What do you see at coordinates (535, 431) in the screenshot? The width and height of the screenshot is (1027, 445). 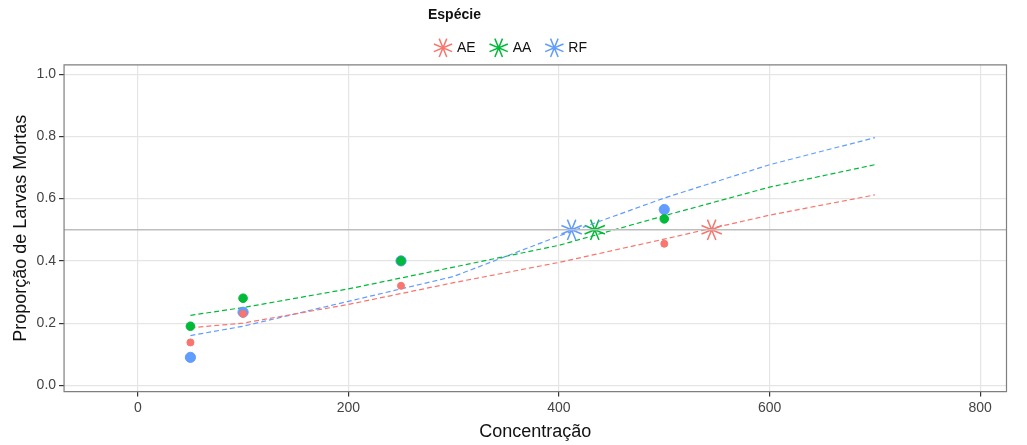 I see `x-axis-title: Concentração` at bounding box center [535, 431].